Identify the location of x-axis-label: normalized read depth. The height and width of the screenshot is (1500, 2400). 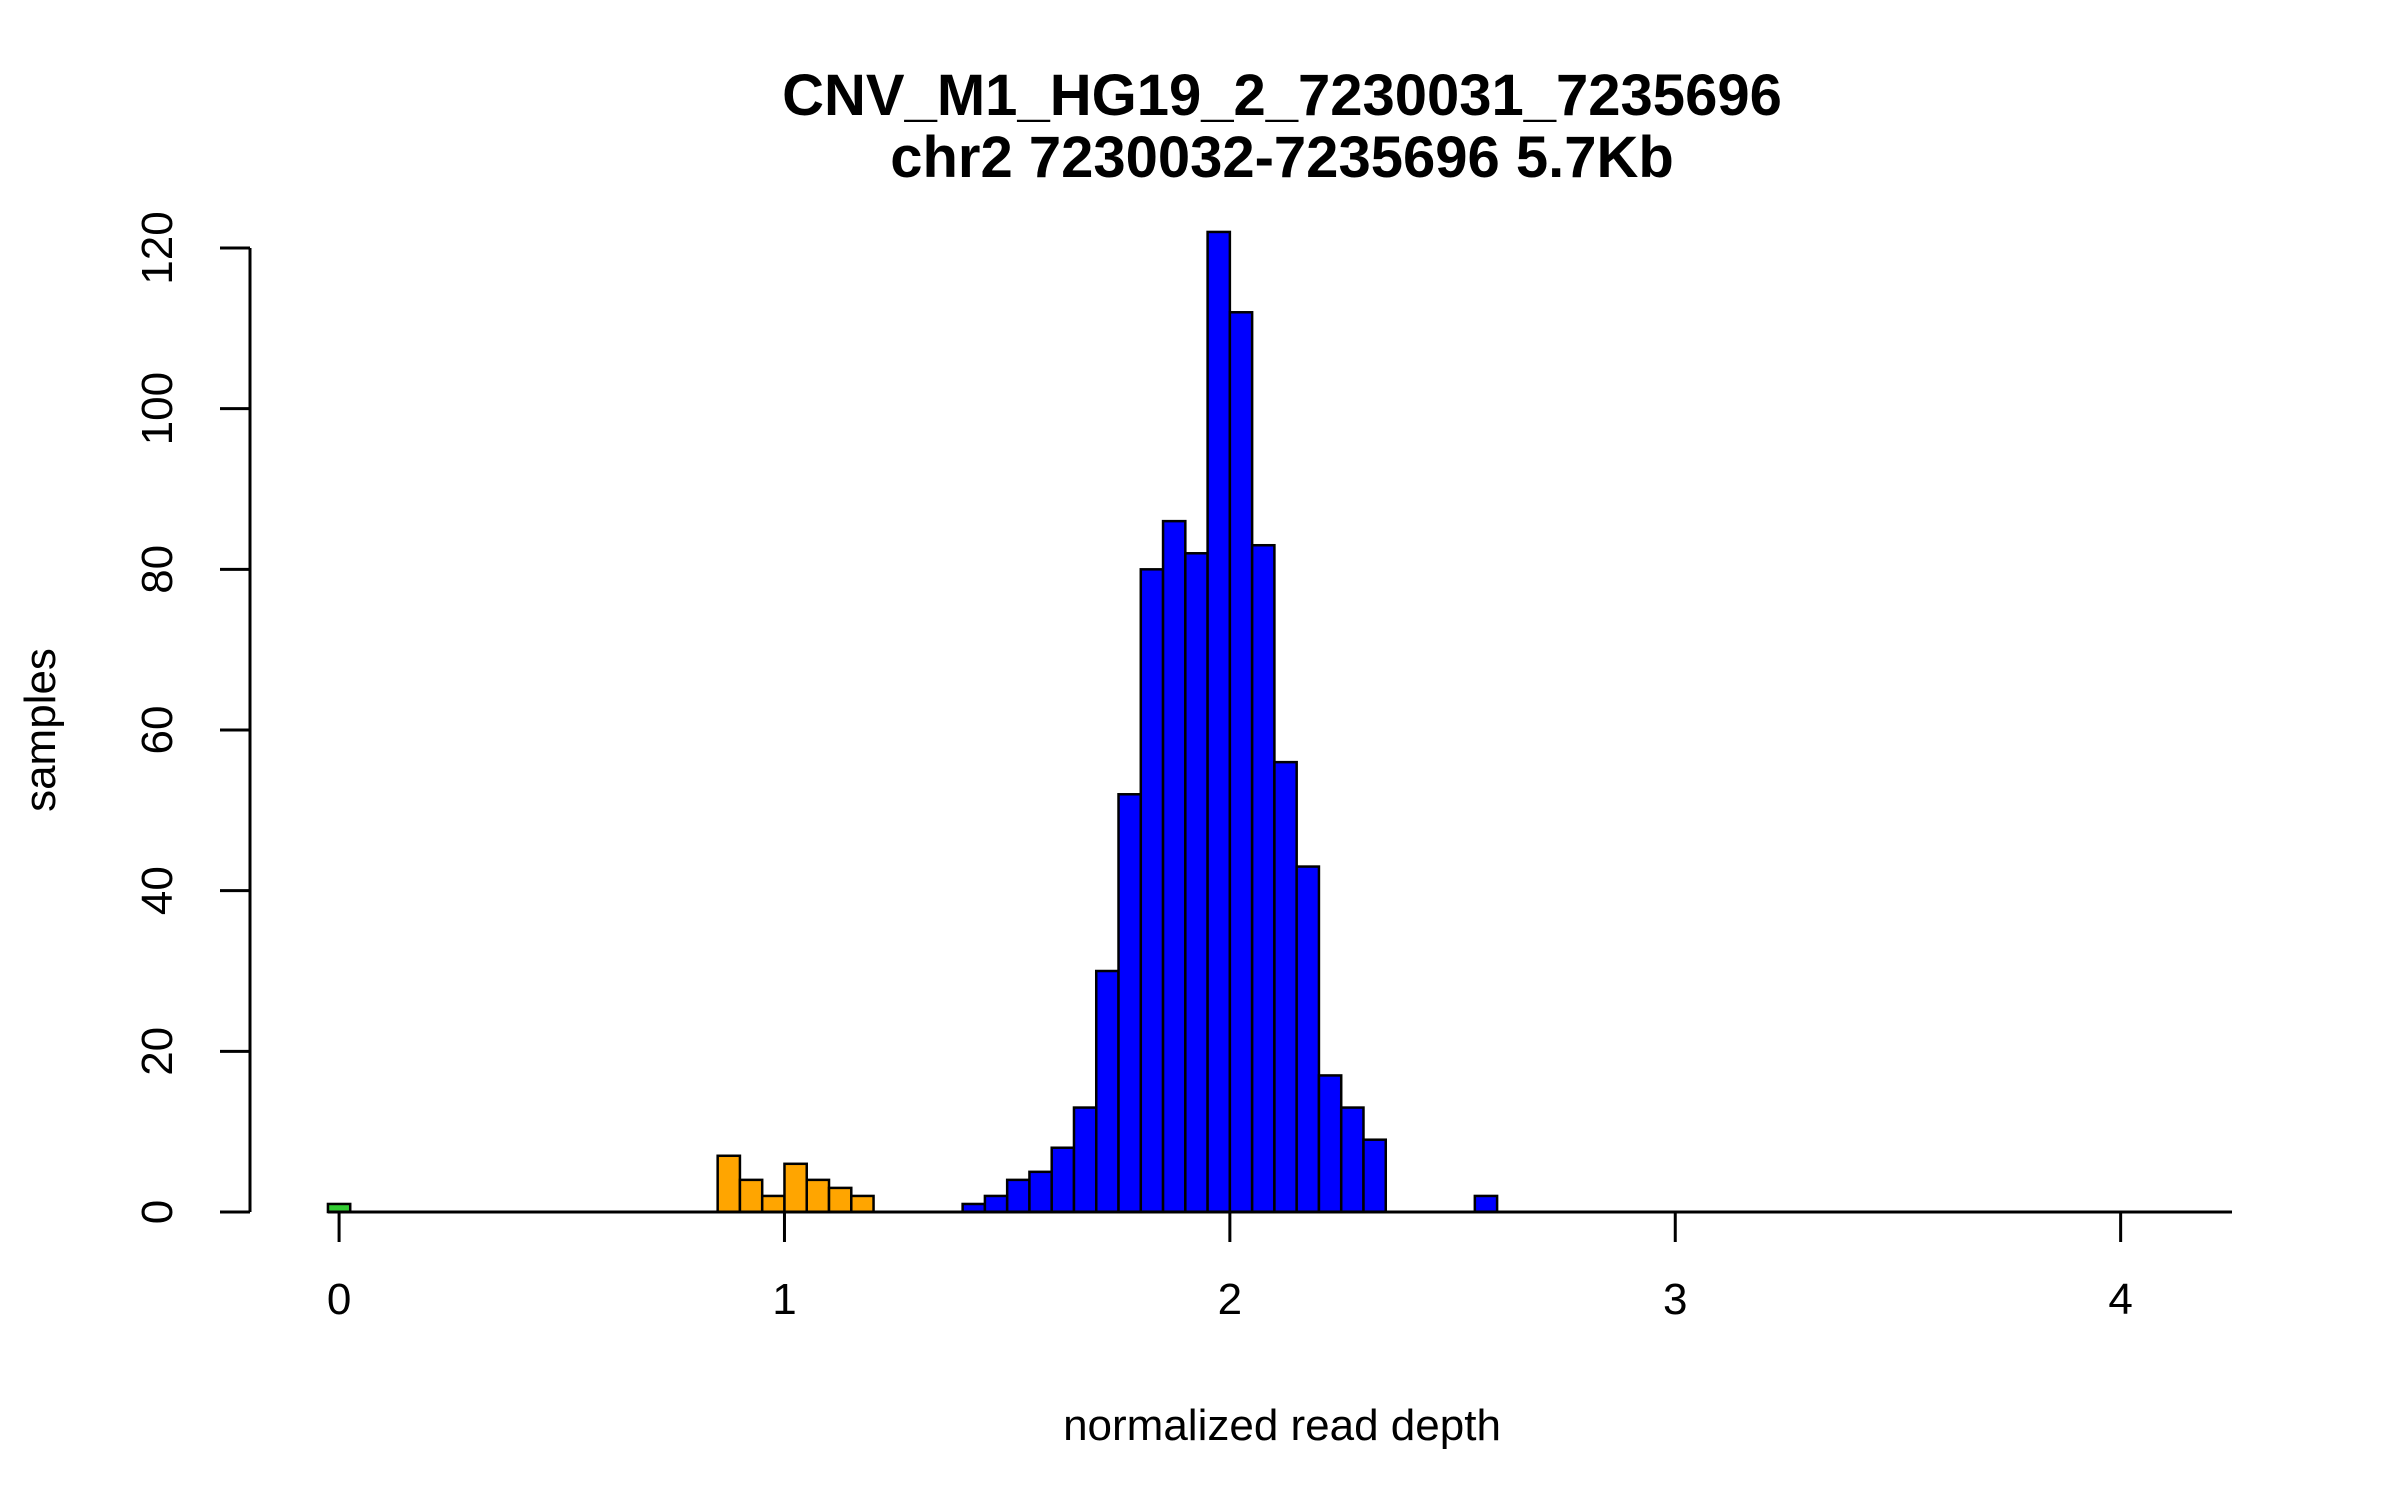
(1282, 1425).